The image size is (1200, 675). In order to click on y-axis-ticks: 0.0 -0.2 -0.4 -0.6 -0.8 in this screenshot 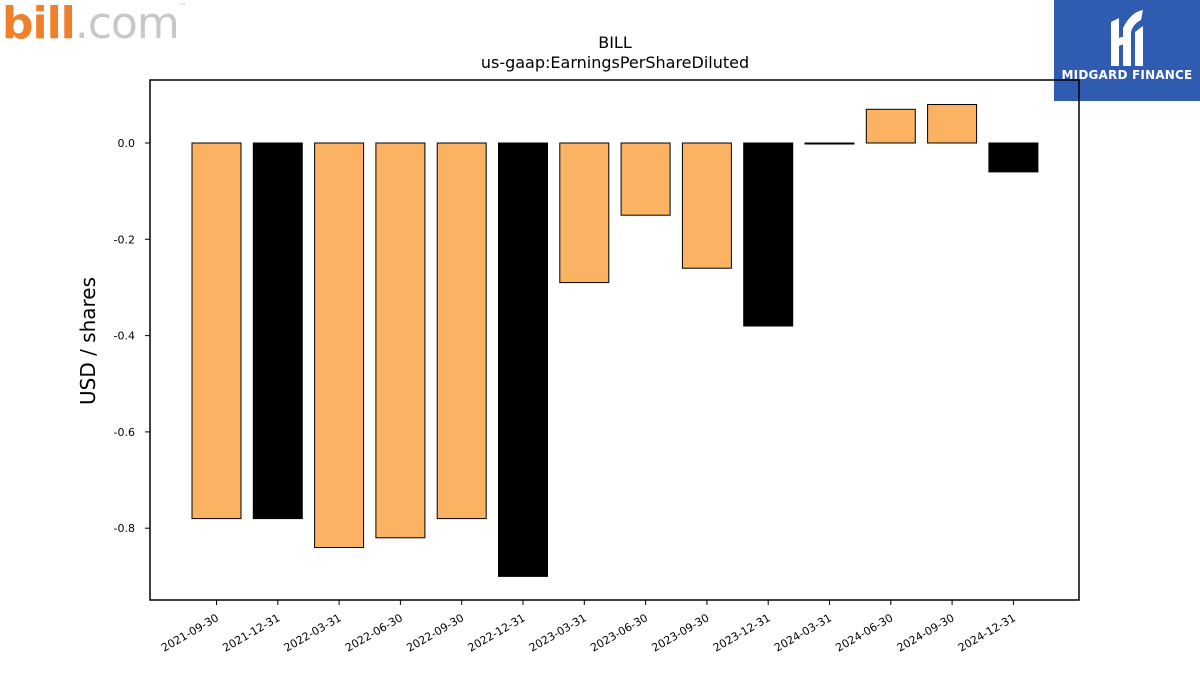, I will do `click(132, 336)`.